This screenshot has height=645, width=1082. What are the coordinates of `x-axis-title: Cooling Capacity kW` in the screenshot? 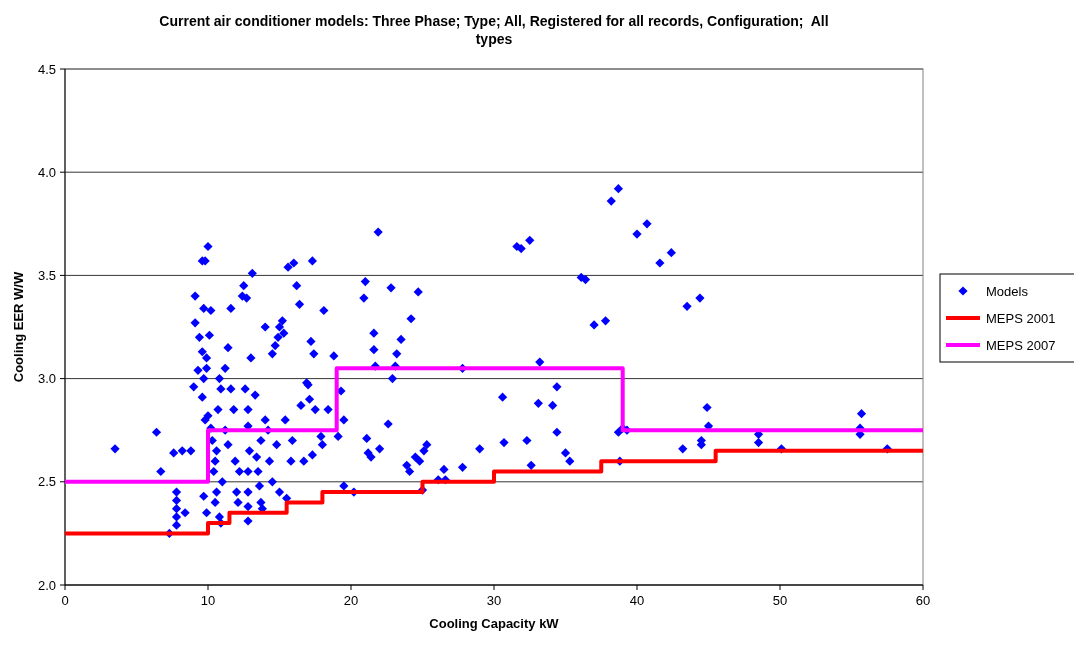 It's located at (494, 623).